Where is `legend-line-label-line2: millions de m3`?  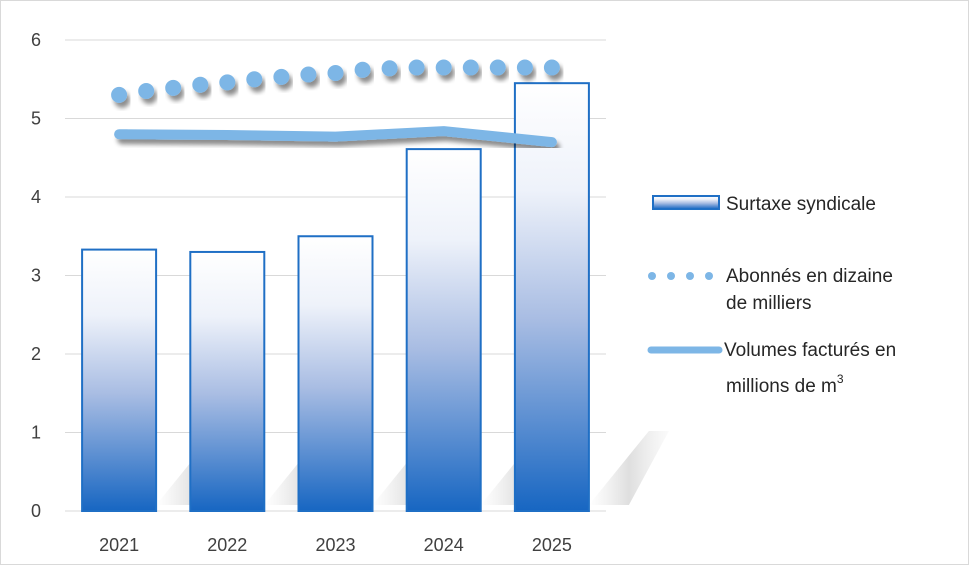
legend-line-label-line2: millions de m3 is located at coordinates (785, 384).